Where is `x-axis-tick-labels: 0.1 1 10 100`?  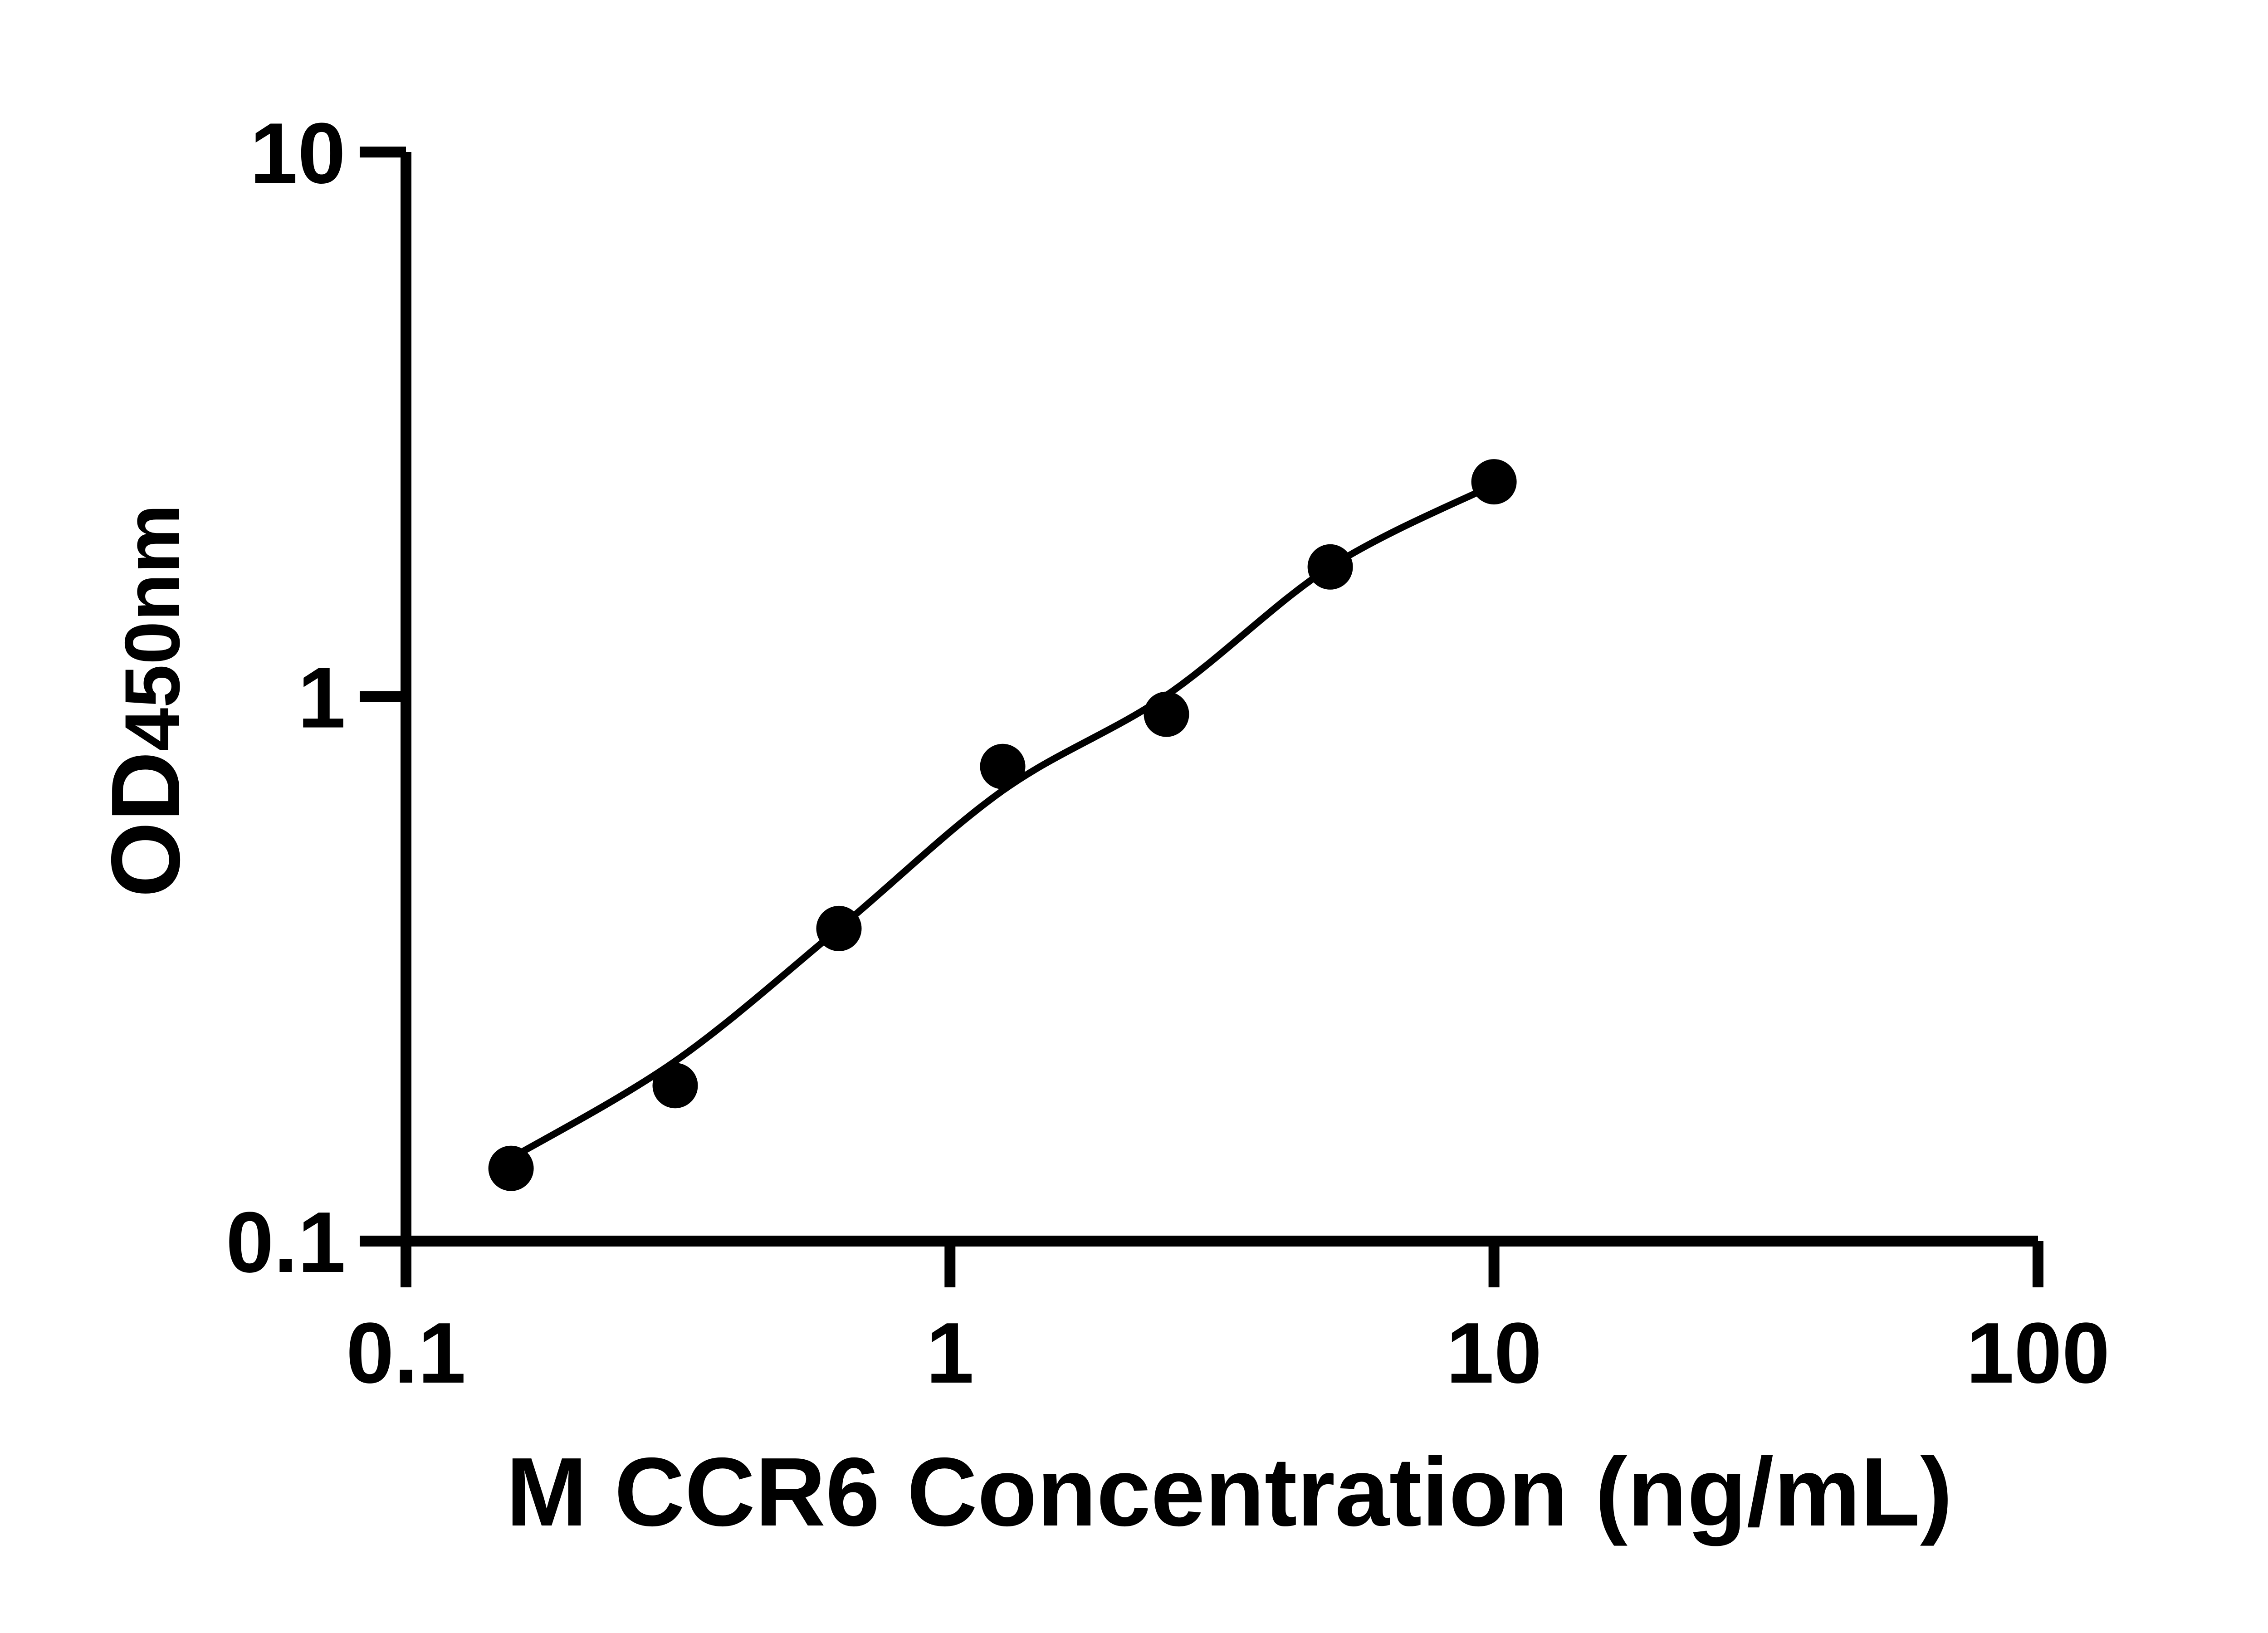
x-axis-tick-labels: 0.1 1 10 100 is located at coordinates (1228, 1353).